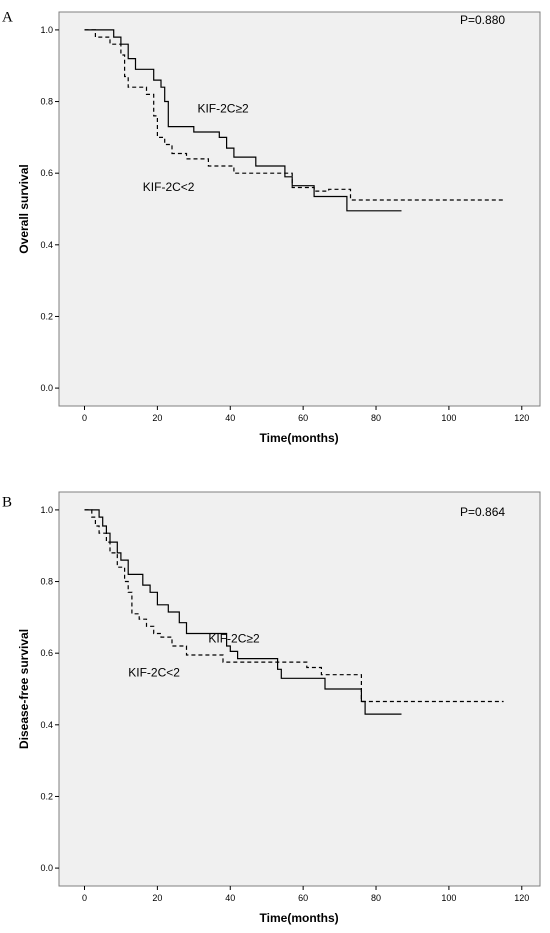  I want to click on y-axis-title: Disease-free survival, so click(24, 689).